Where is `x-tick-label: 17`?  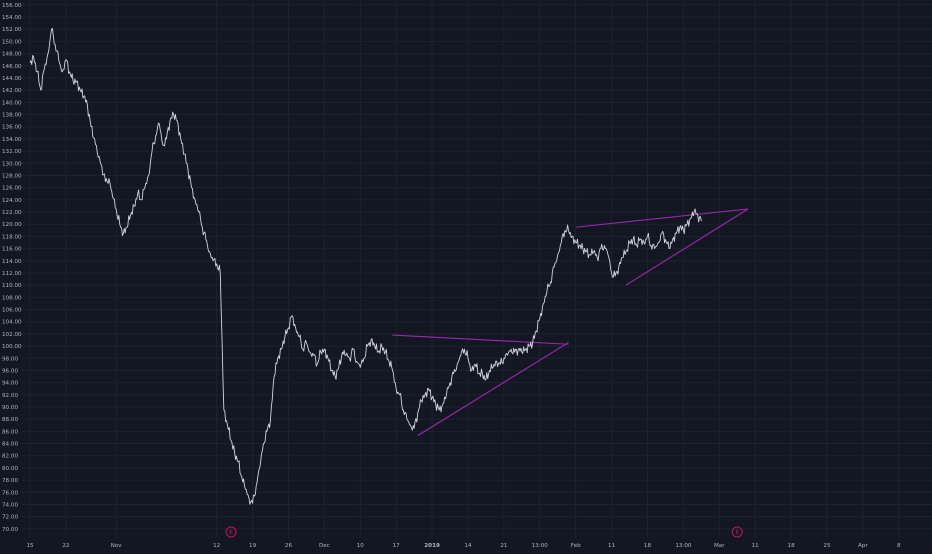
x-tick-label: 17 is located at coordinates (397, 546).